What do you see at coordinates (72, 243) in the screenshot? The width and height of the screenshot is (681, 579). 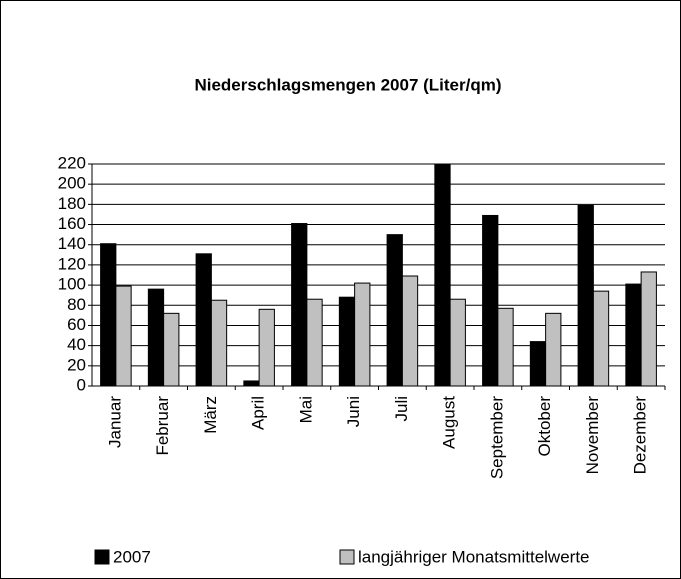 I see `y-tick-label: 140` at bounding box center [72, 243].